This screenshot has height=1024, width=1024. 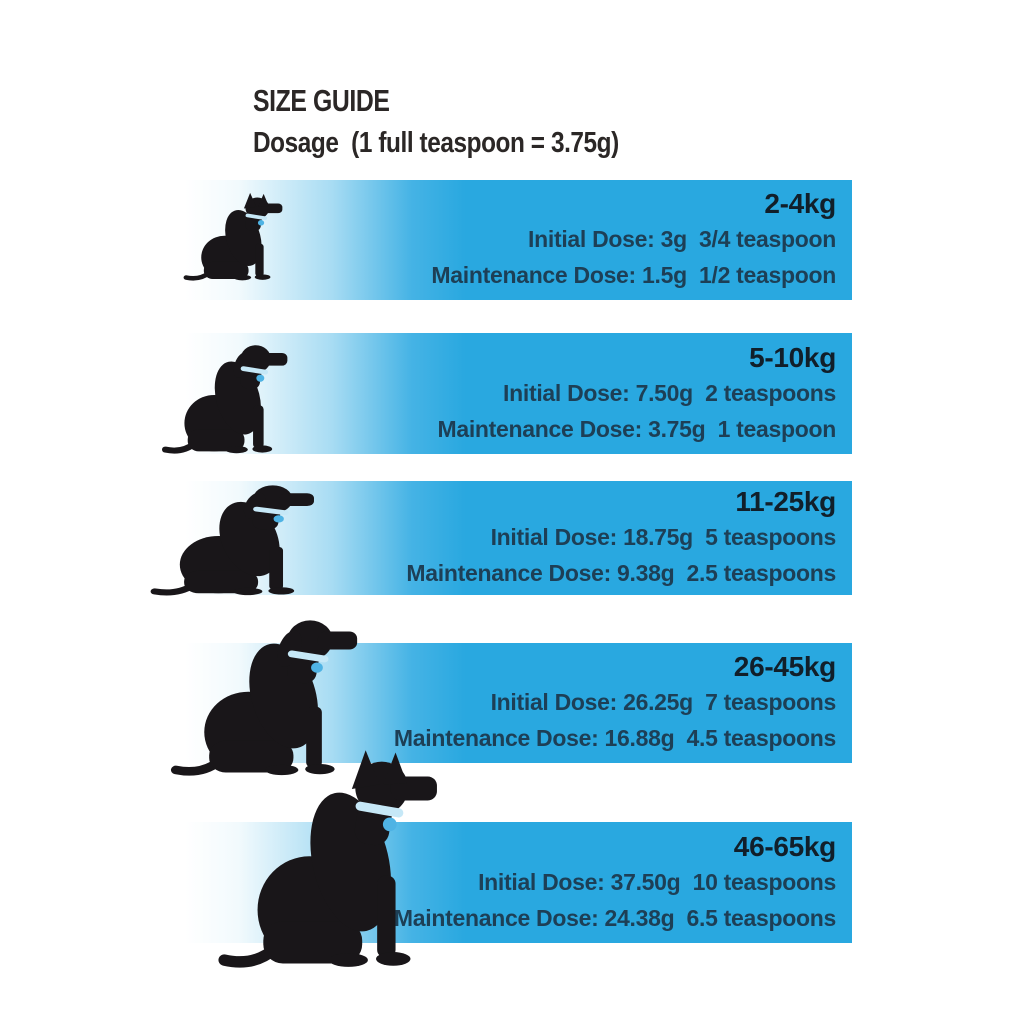 I want to click on weight-range-label: 26-45kg, so click(x=785, y=666).